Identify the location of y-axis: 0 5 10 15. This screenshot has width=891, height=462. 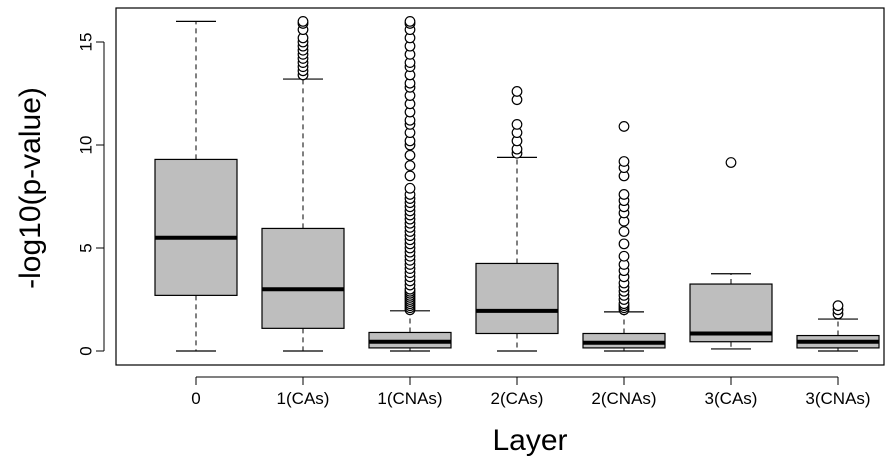
(91, 194).